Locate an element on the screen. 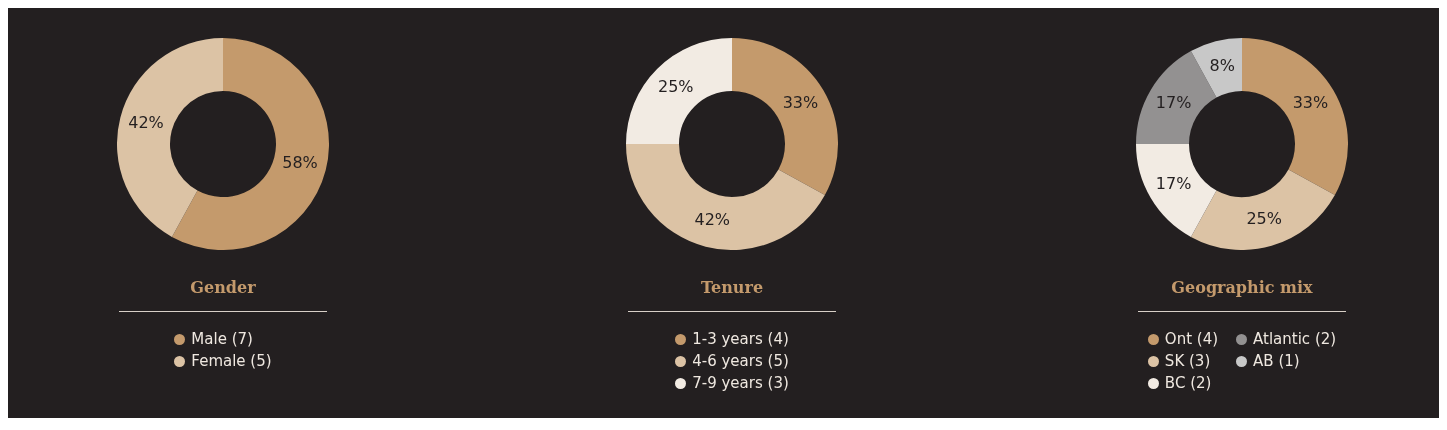 Image resolution: width=1447 pixels, height=430 pixels. legend-label: AB (1) is located at coordinates (1276, 361).